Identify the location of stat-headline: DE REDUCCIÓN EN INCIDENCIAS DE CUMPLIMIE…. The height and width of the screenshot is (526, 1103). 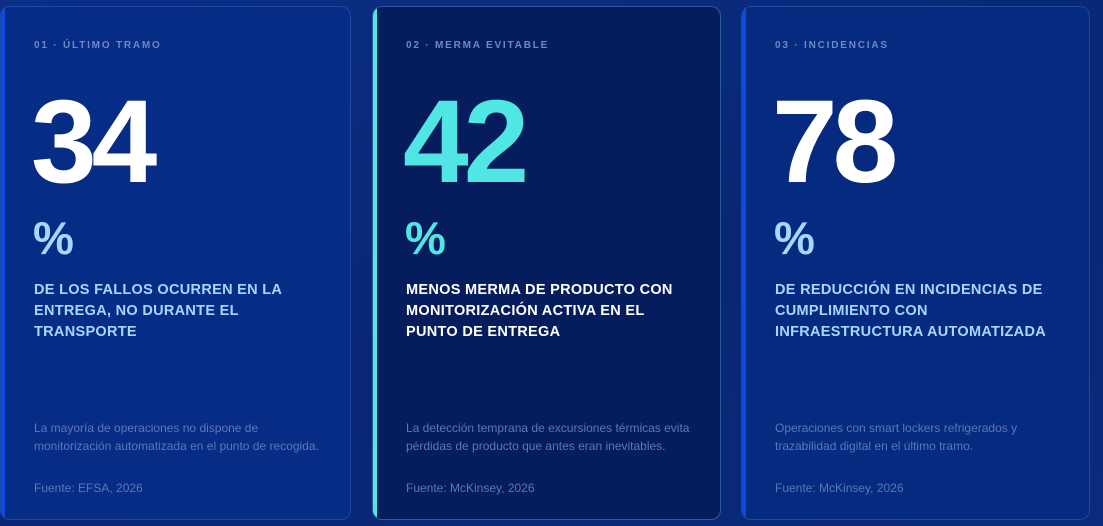
(910, 311).